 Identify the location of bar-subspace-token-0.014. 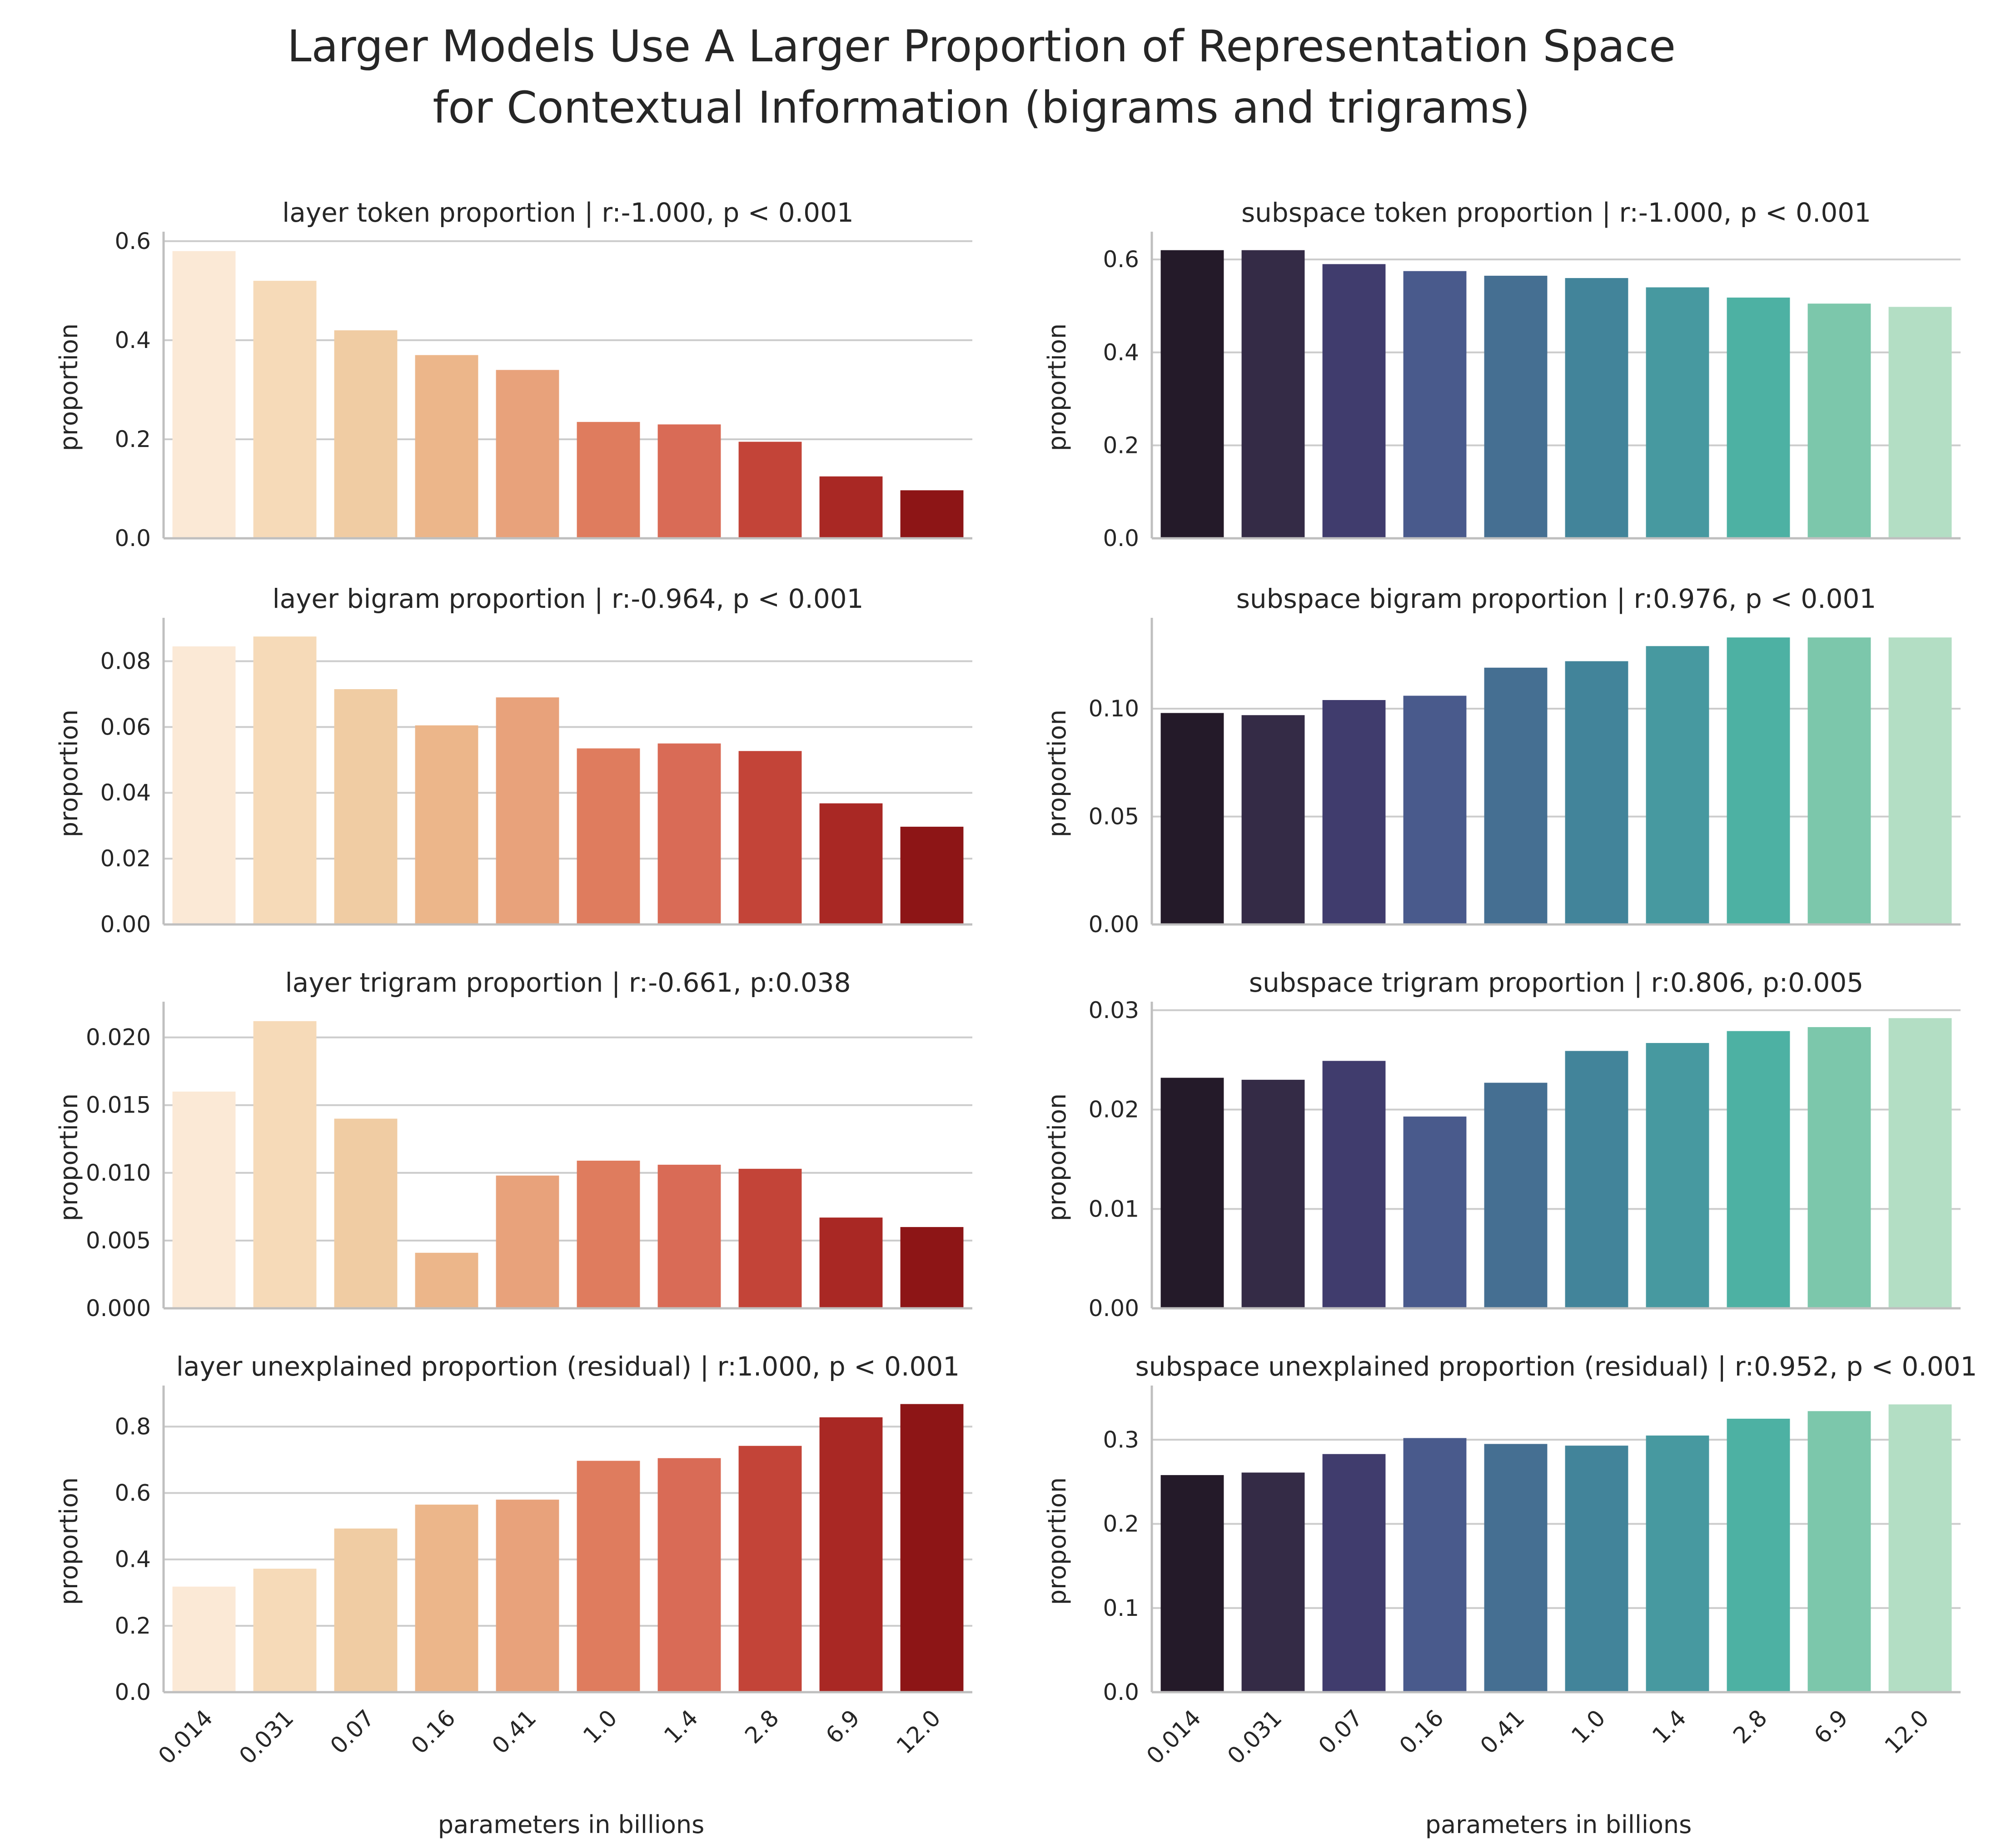
(1192, 394).